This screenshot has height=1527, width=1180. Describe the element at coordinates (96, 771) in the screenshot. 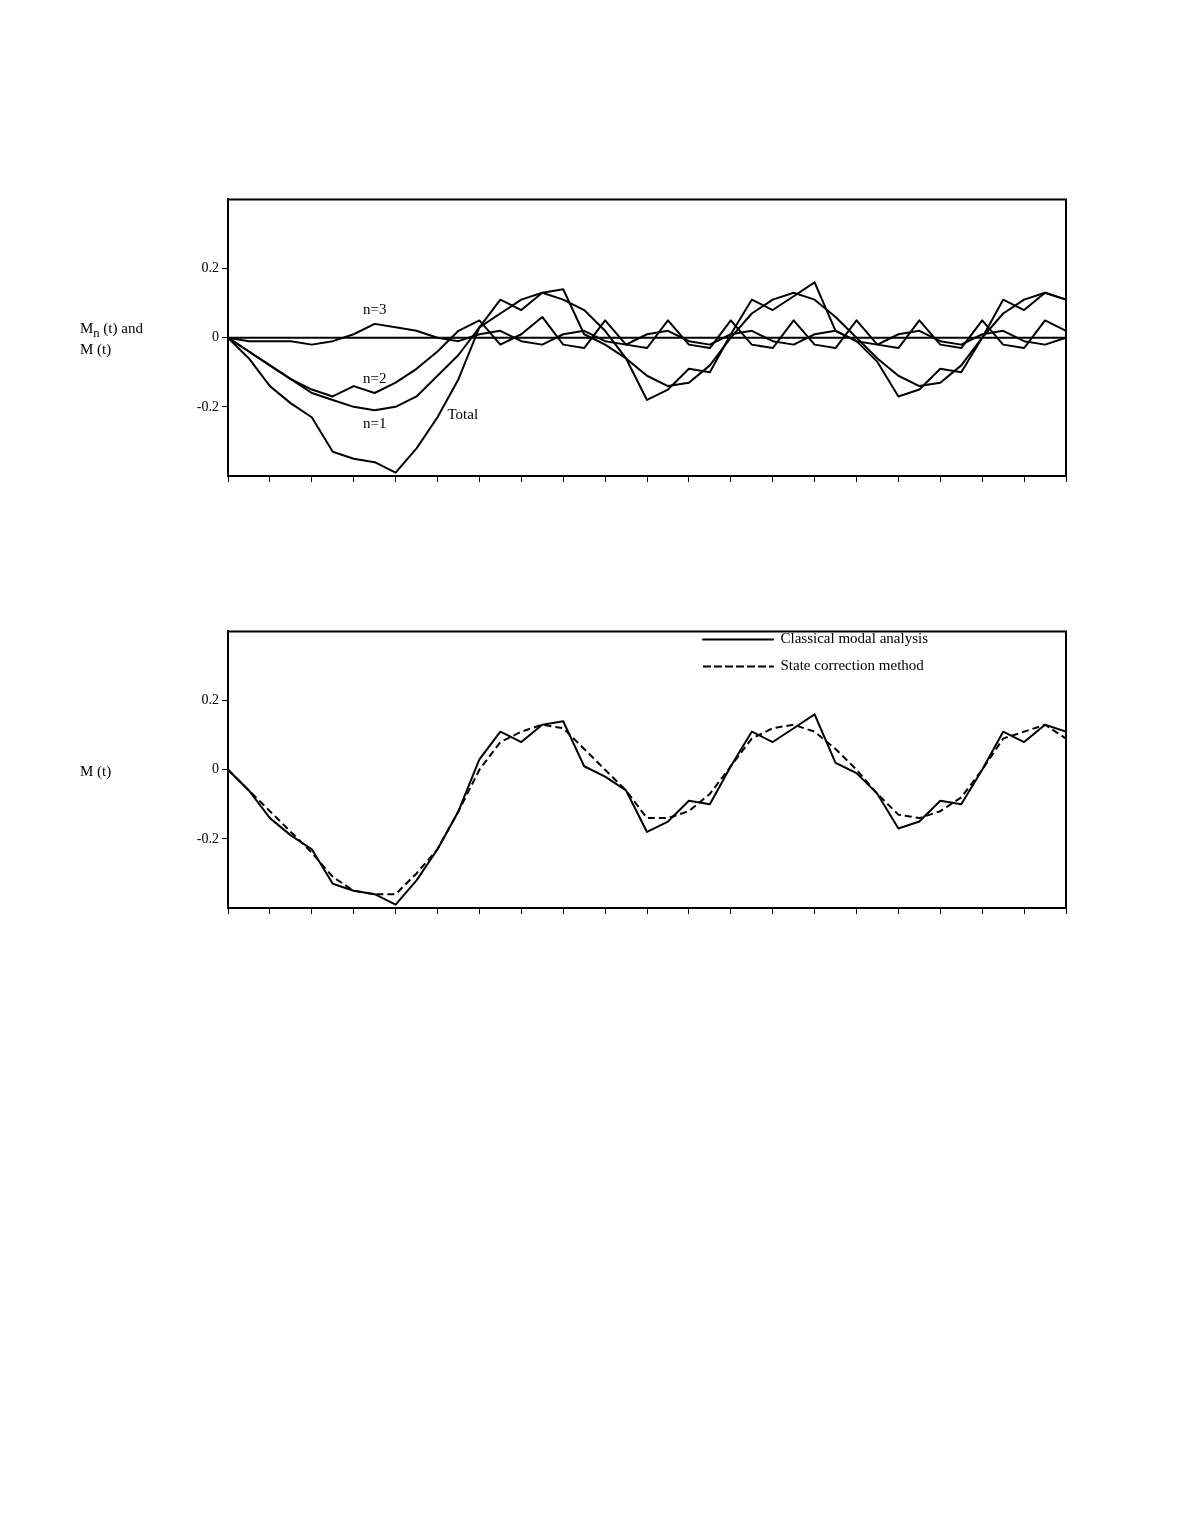

I see `y-axis-title: M (t)` at that location.